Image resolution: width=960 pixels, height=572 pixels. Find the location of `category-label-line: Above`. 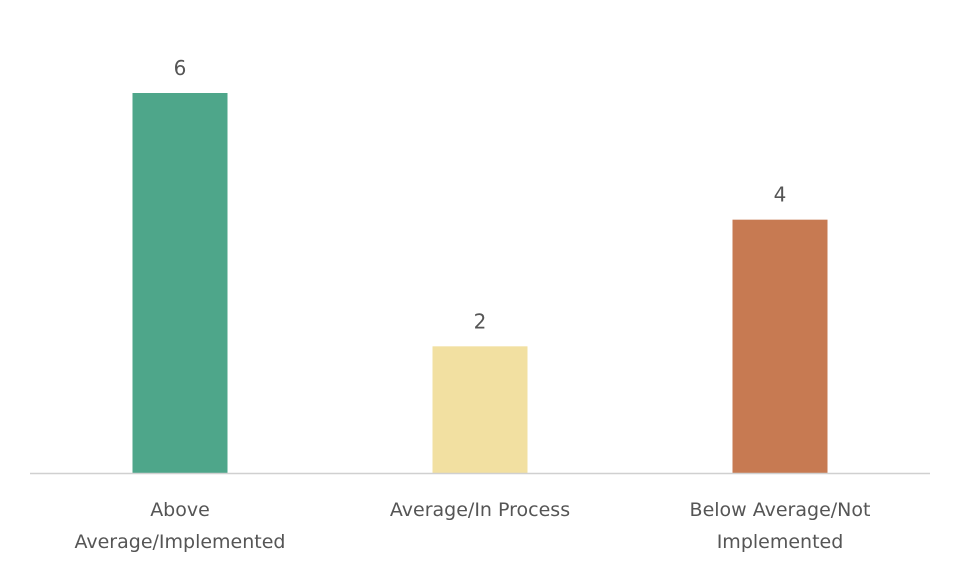

category-label-line: Above is located at coordinates (180, 510).